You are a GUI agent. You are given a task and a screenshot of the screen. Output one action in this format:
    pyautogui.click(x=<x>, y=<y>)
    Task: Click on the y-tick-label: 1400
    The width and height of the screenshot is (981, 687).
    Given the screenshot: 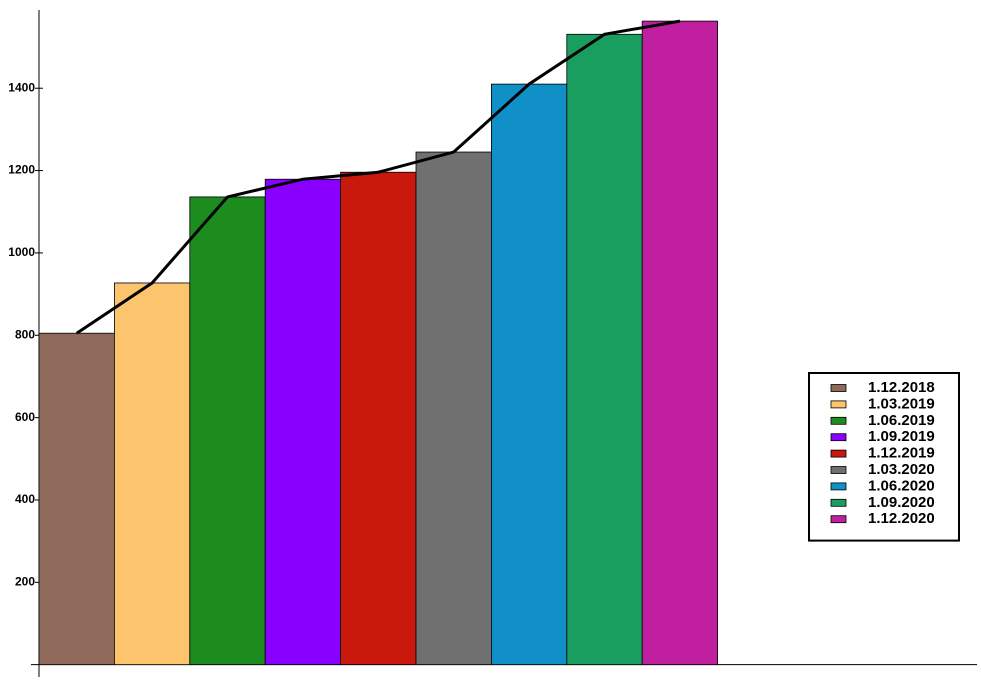 What is the action you would take?
    pyautogui.click(x=21, y=87)
    